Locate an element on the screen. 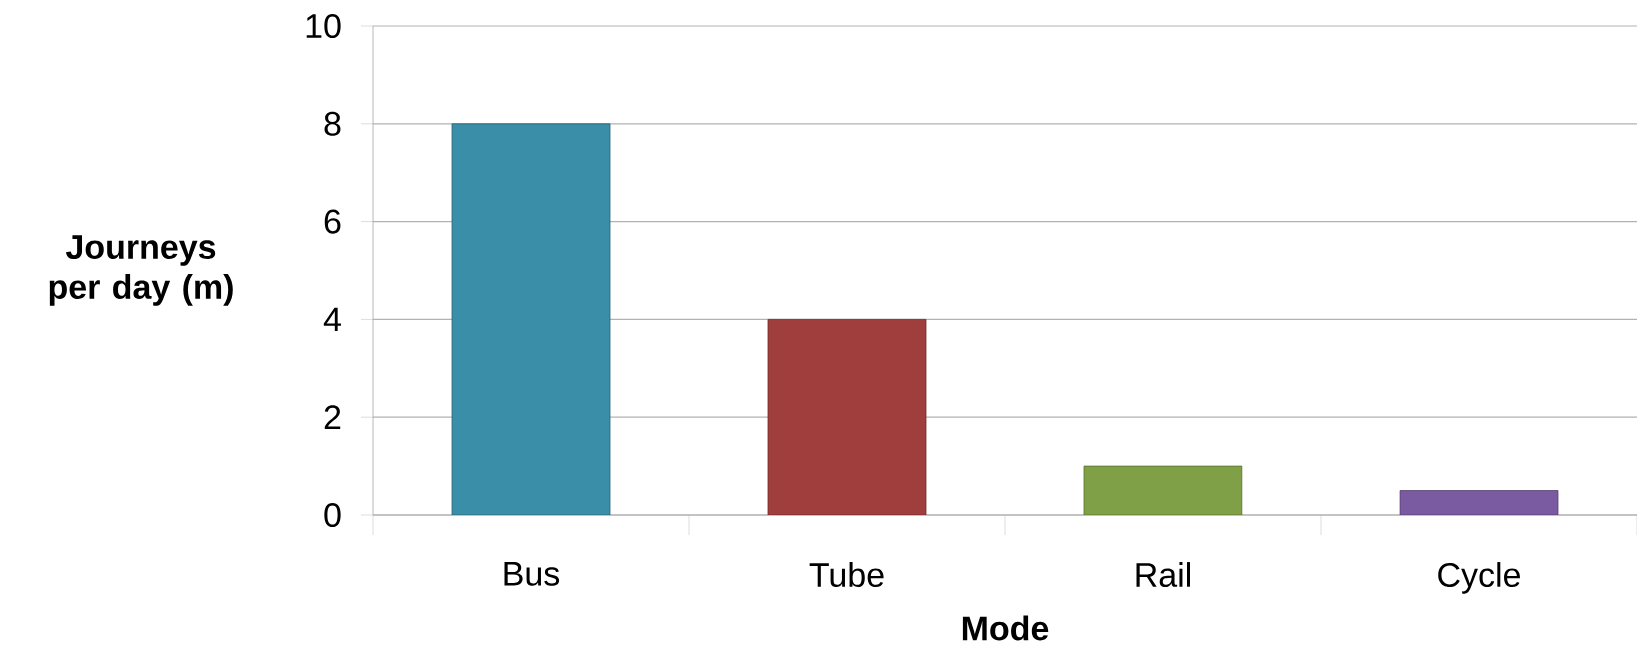  x-tick-label: Tube is located at coordinates (846, 575).